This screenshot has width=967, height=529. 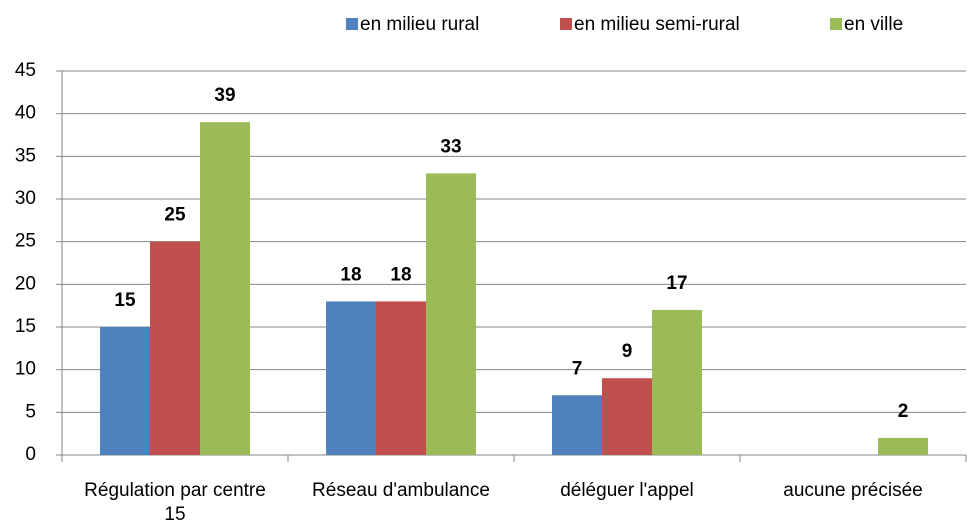 I want to click on data-label: 39, so click(x=224, y=95).